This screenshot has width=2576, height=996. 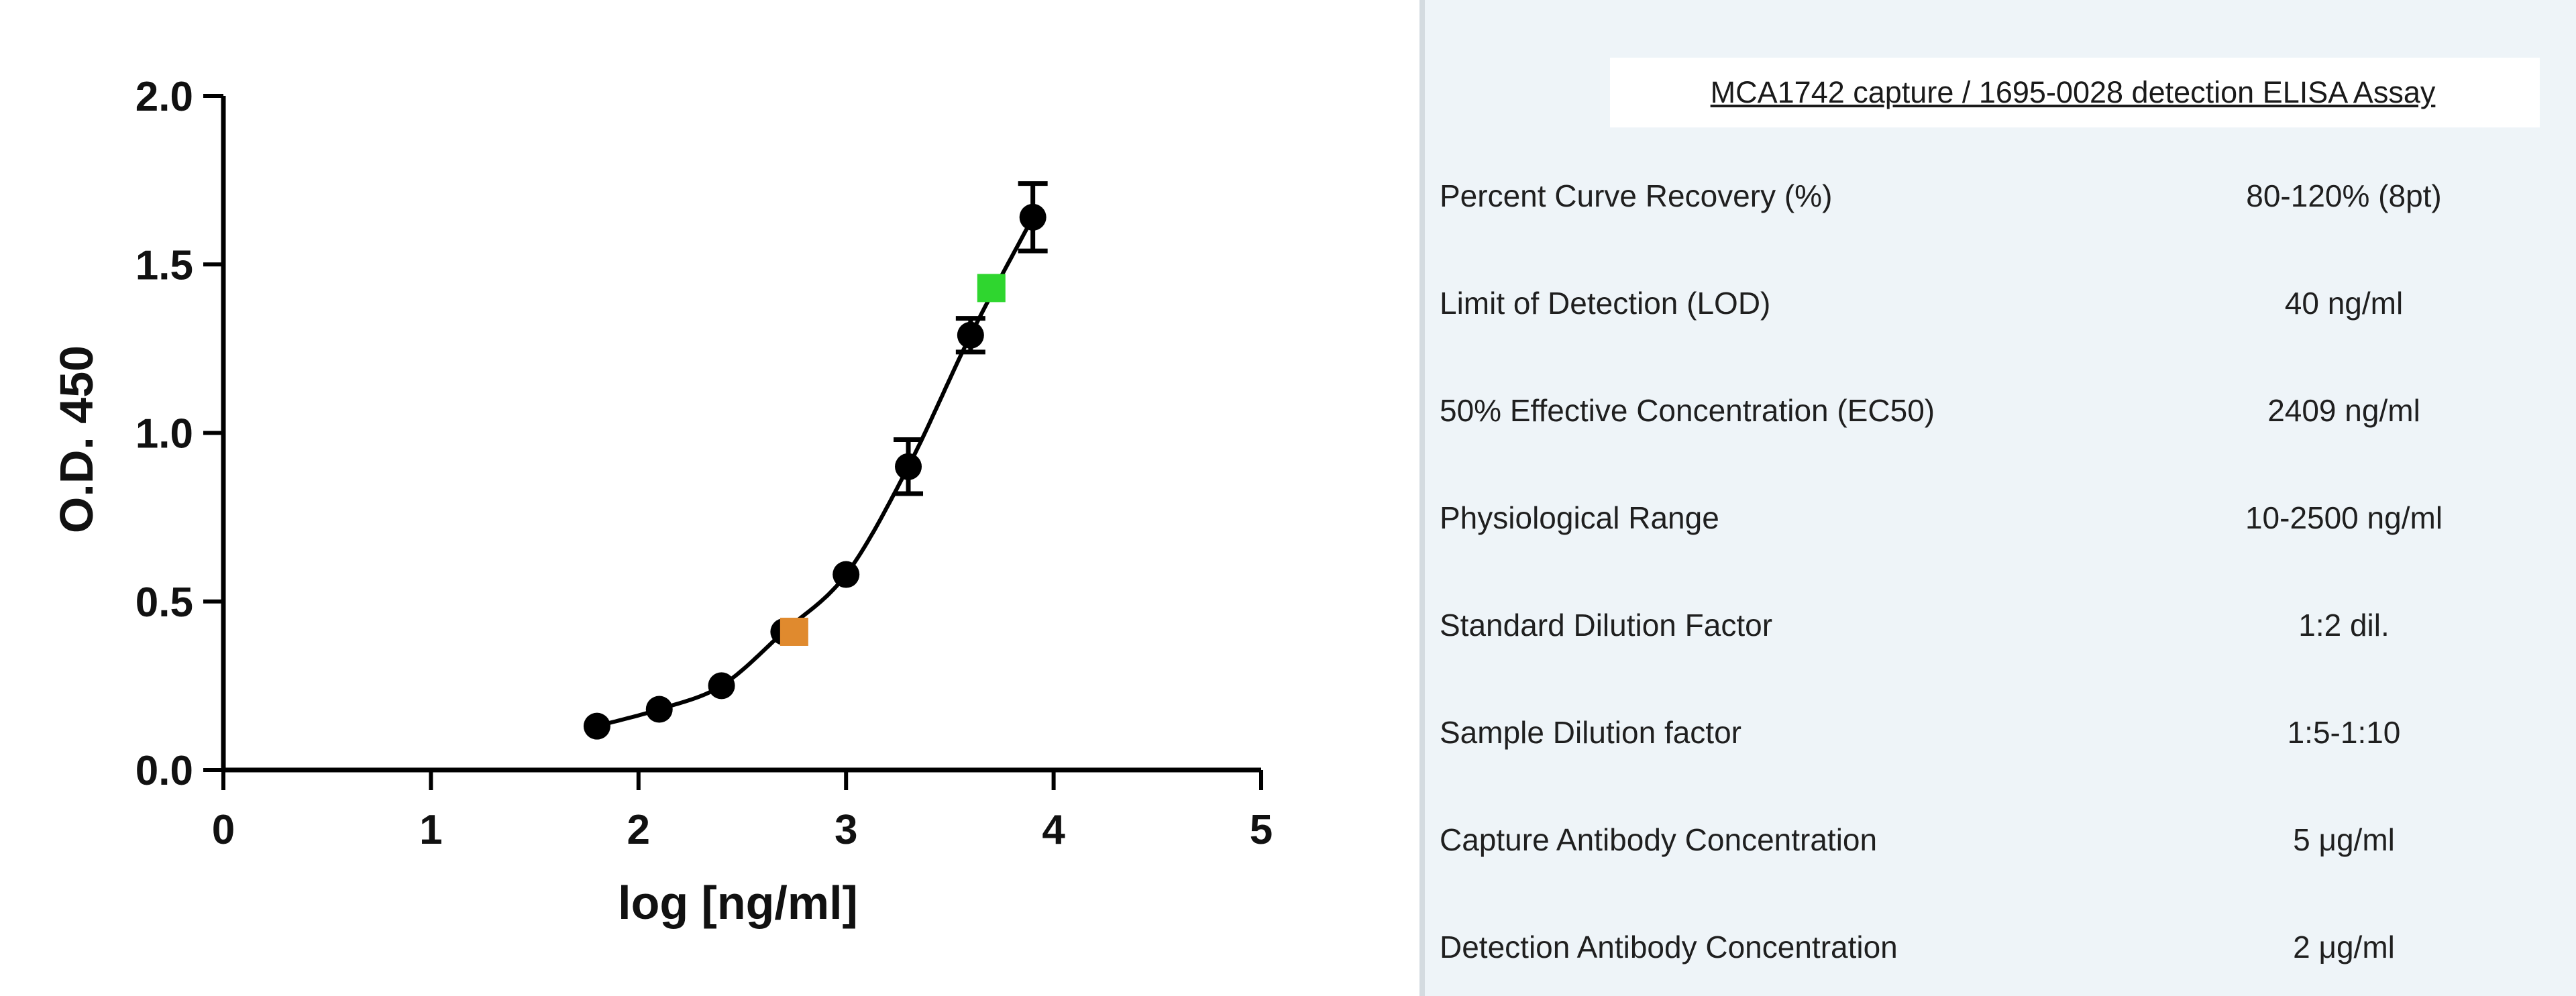 I want to click on x-tick-label: 2, so click(x=638, y=830).